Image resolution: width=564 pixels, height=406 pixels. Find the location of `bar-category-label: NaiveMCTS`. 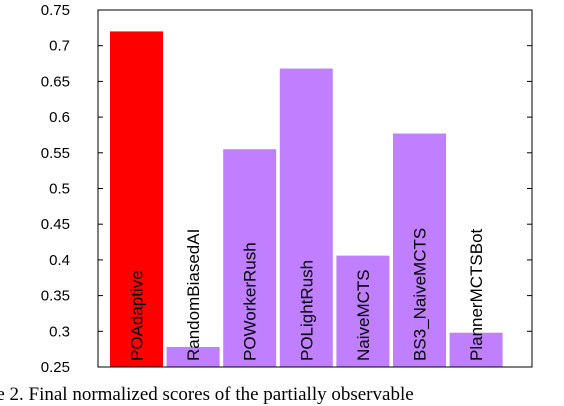

bar-category-label: NaiveMCTS is located at coordinates (363, 315).